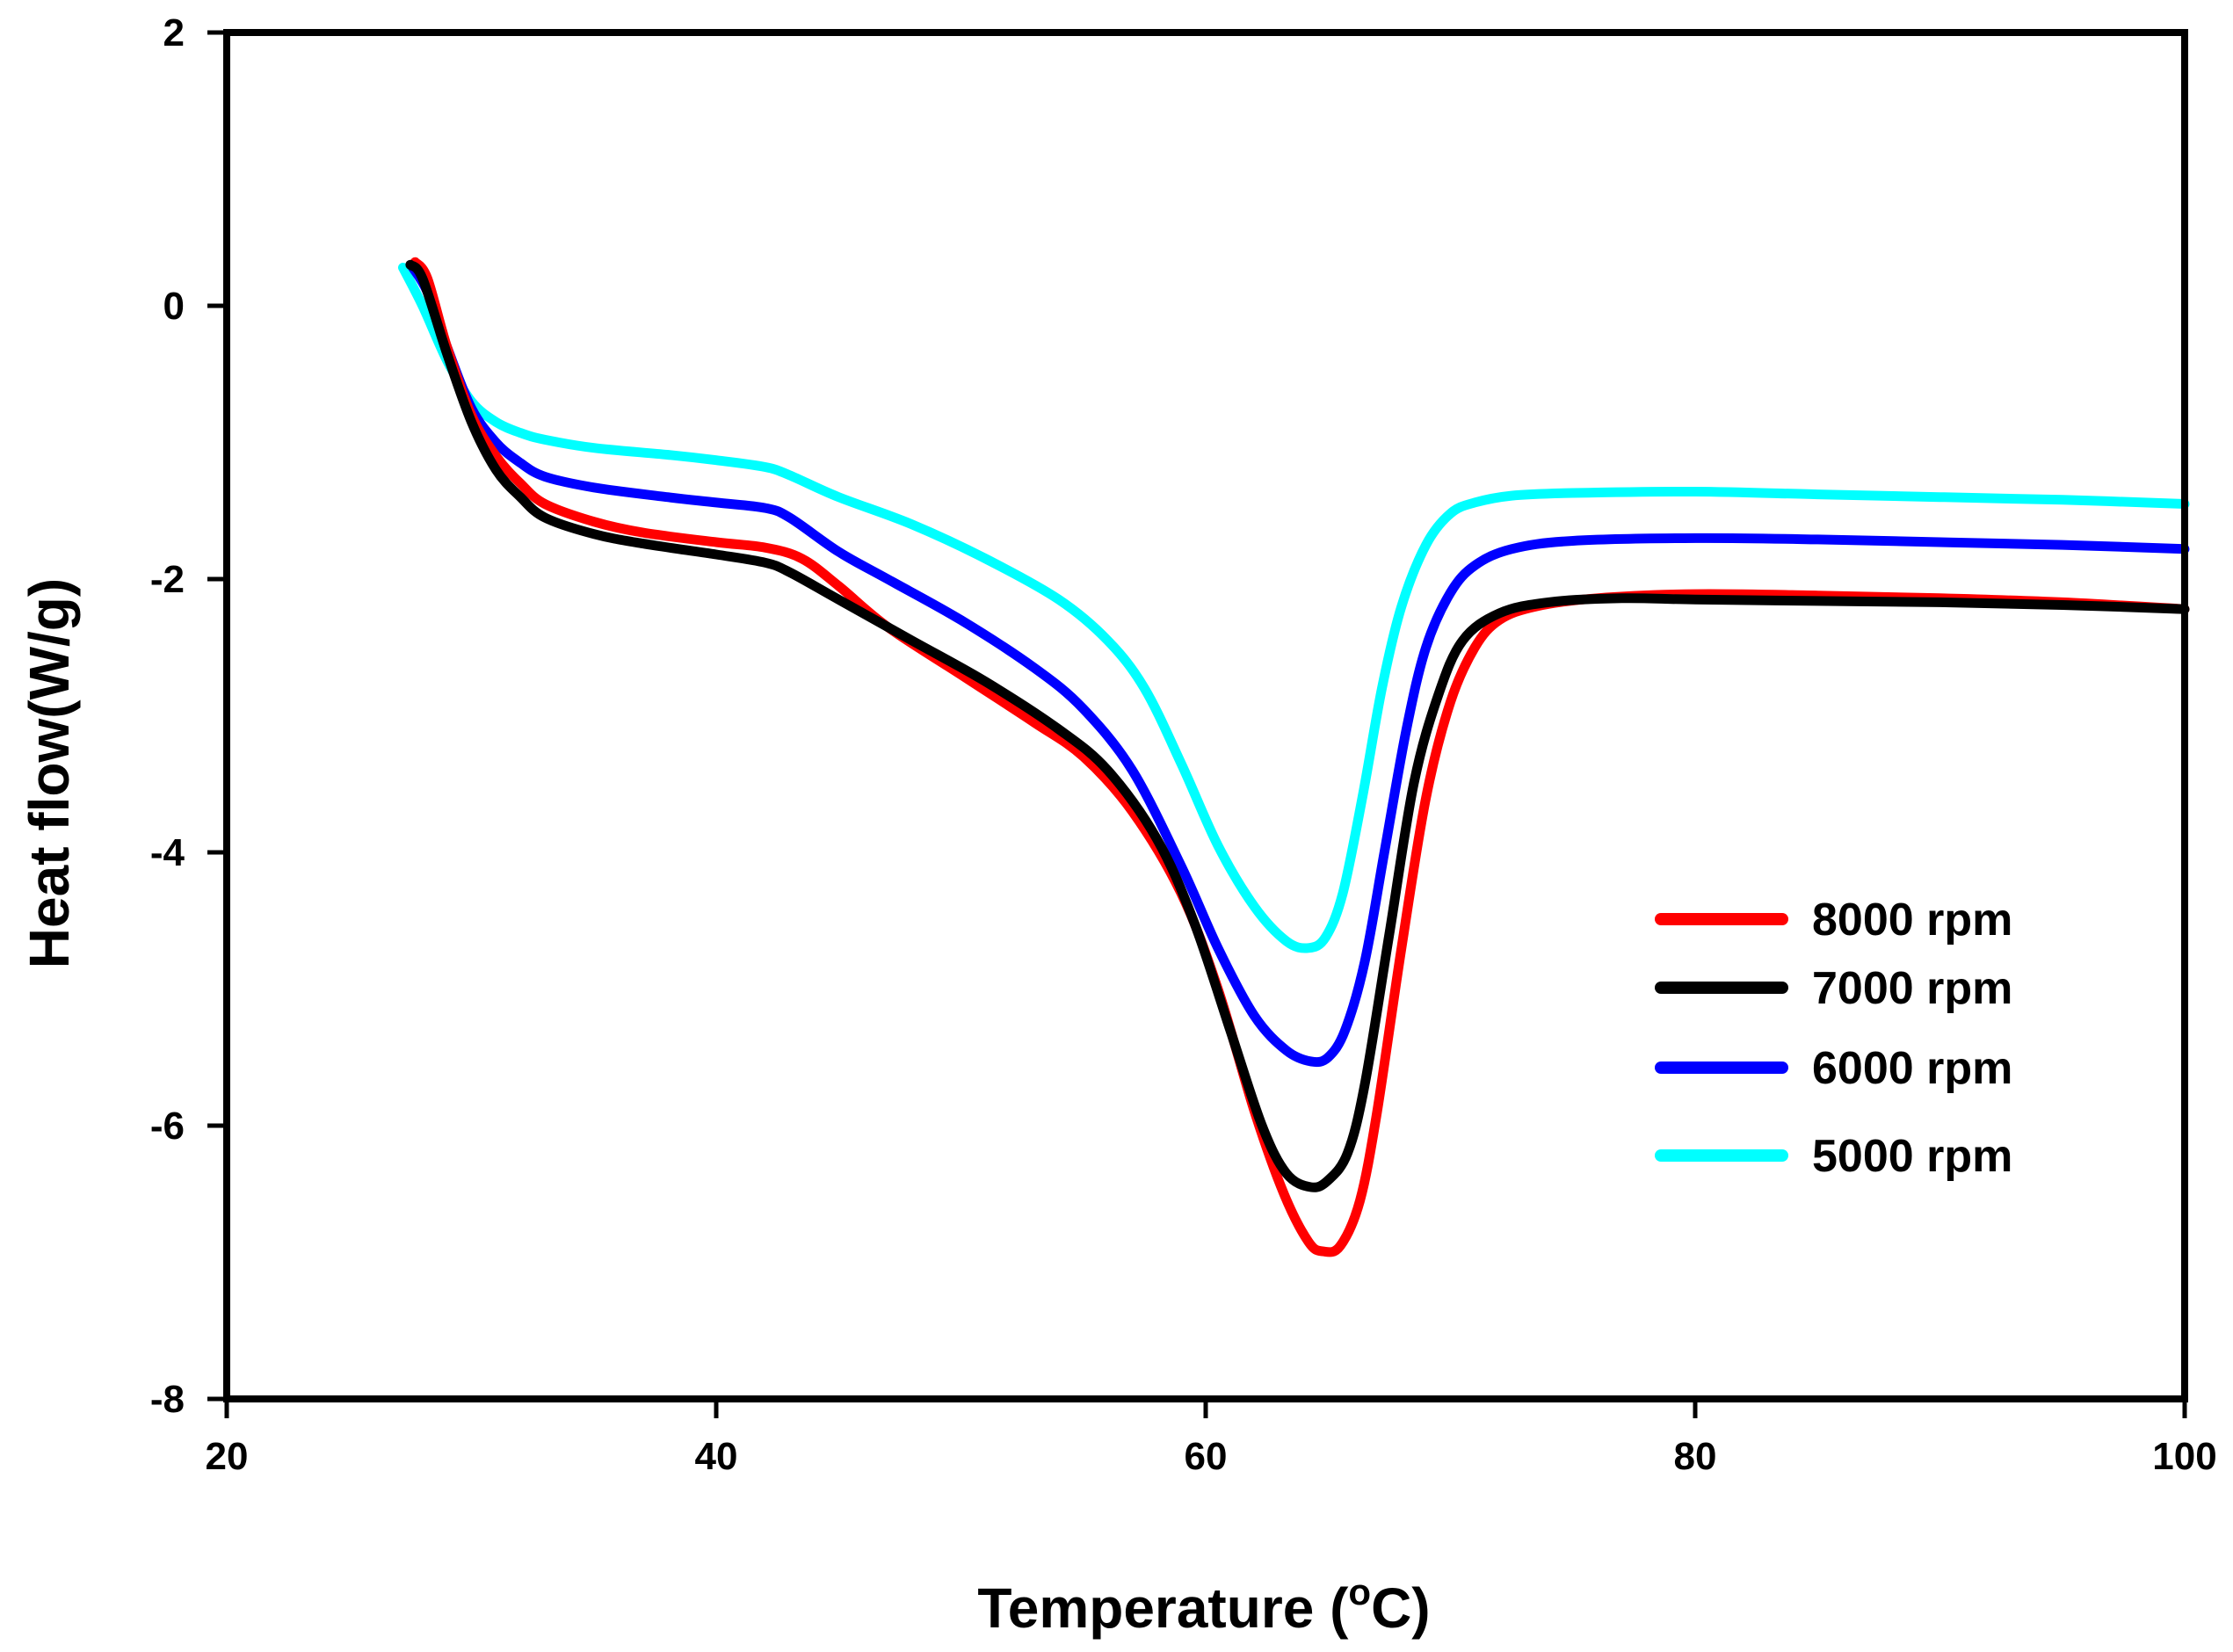 Image resolution: width=2233 pixels, height=1652 pixels. Describe the element at coordinates (49, 773) in the screenshot. I see `y-axis-title: Heat flow(W/g)` at that location.